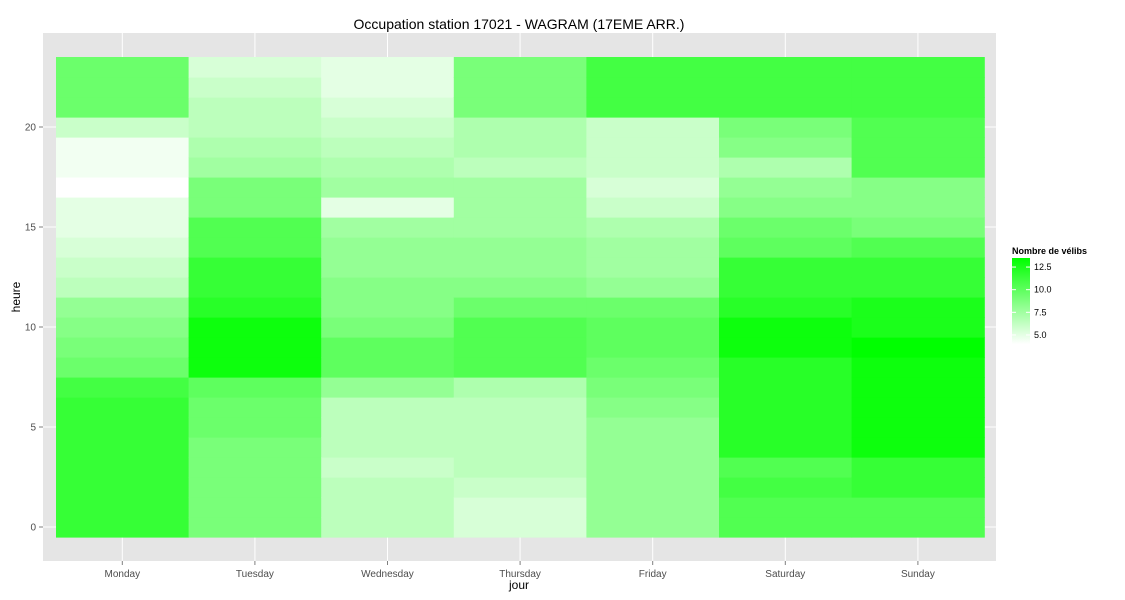 This screenshot has width=1125, height=600. Describe the element at coordinates (518, 585) in the screenshot. I see `x-axis-title: jour` at that location.